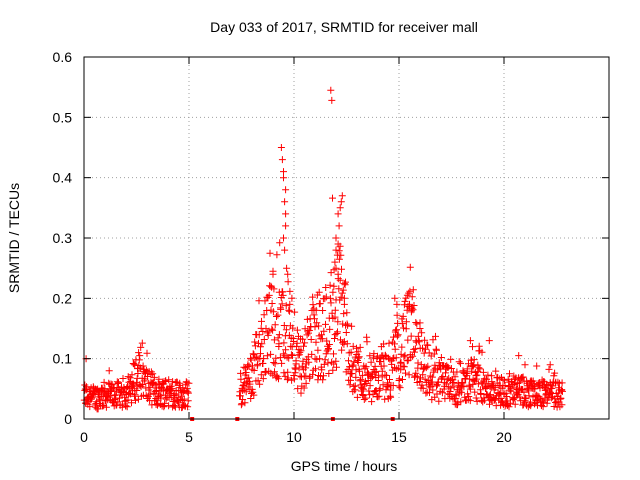  What do you see at coordinates (63, 298) in the screenshot?
I see `y-tick-label: 0.2` at bounding box center [63, 298].